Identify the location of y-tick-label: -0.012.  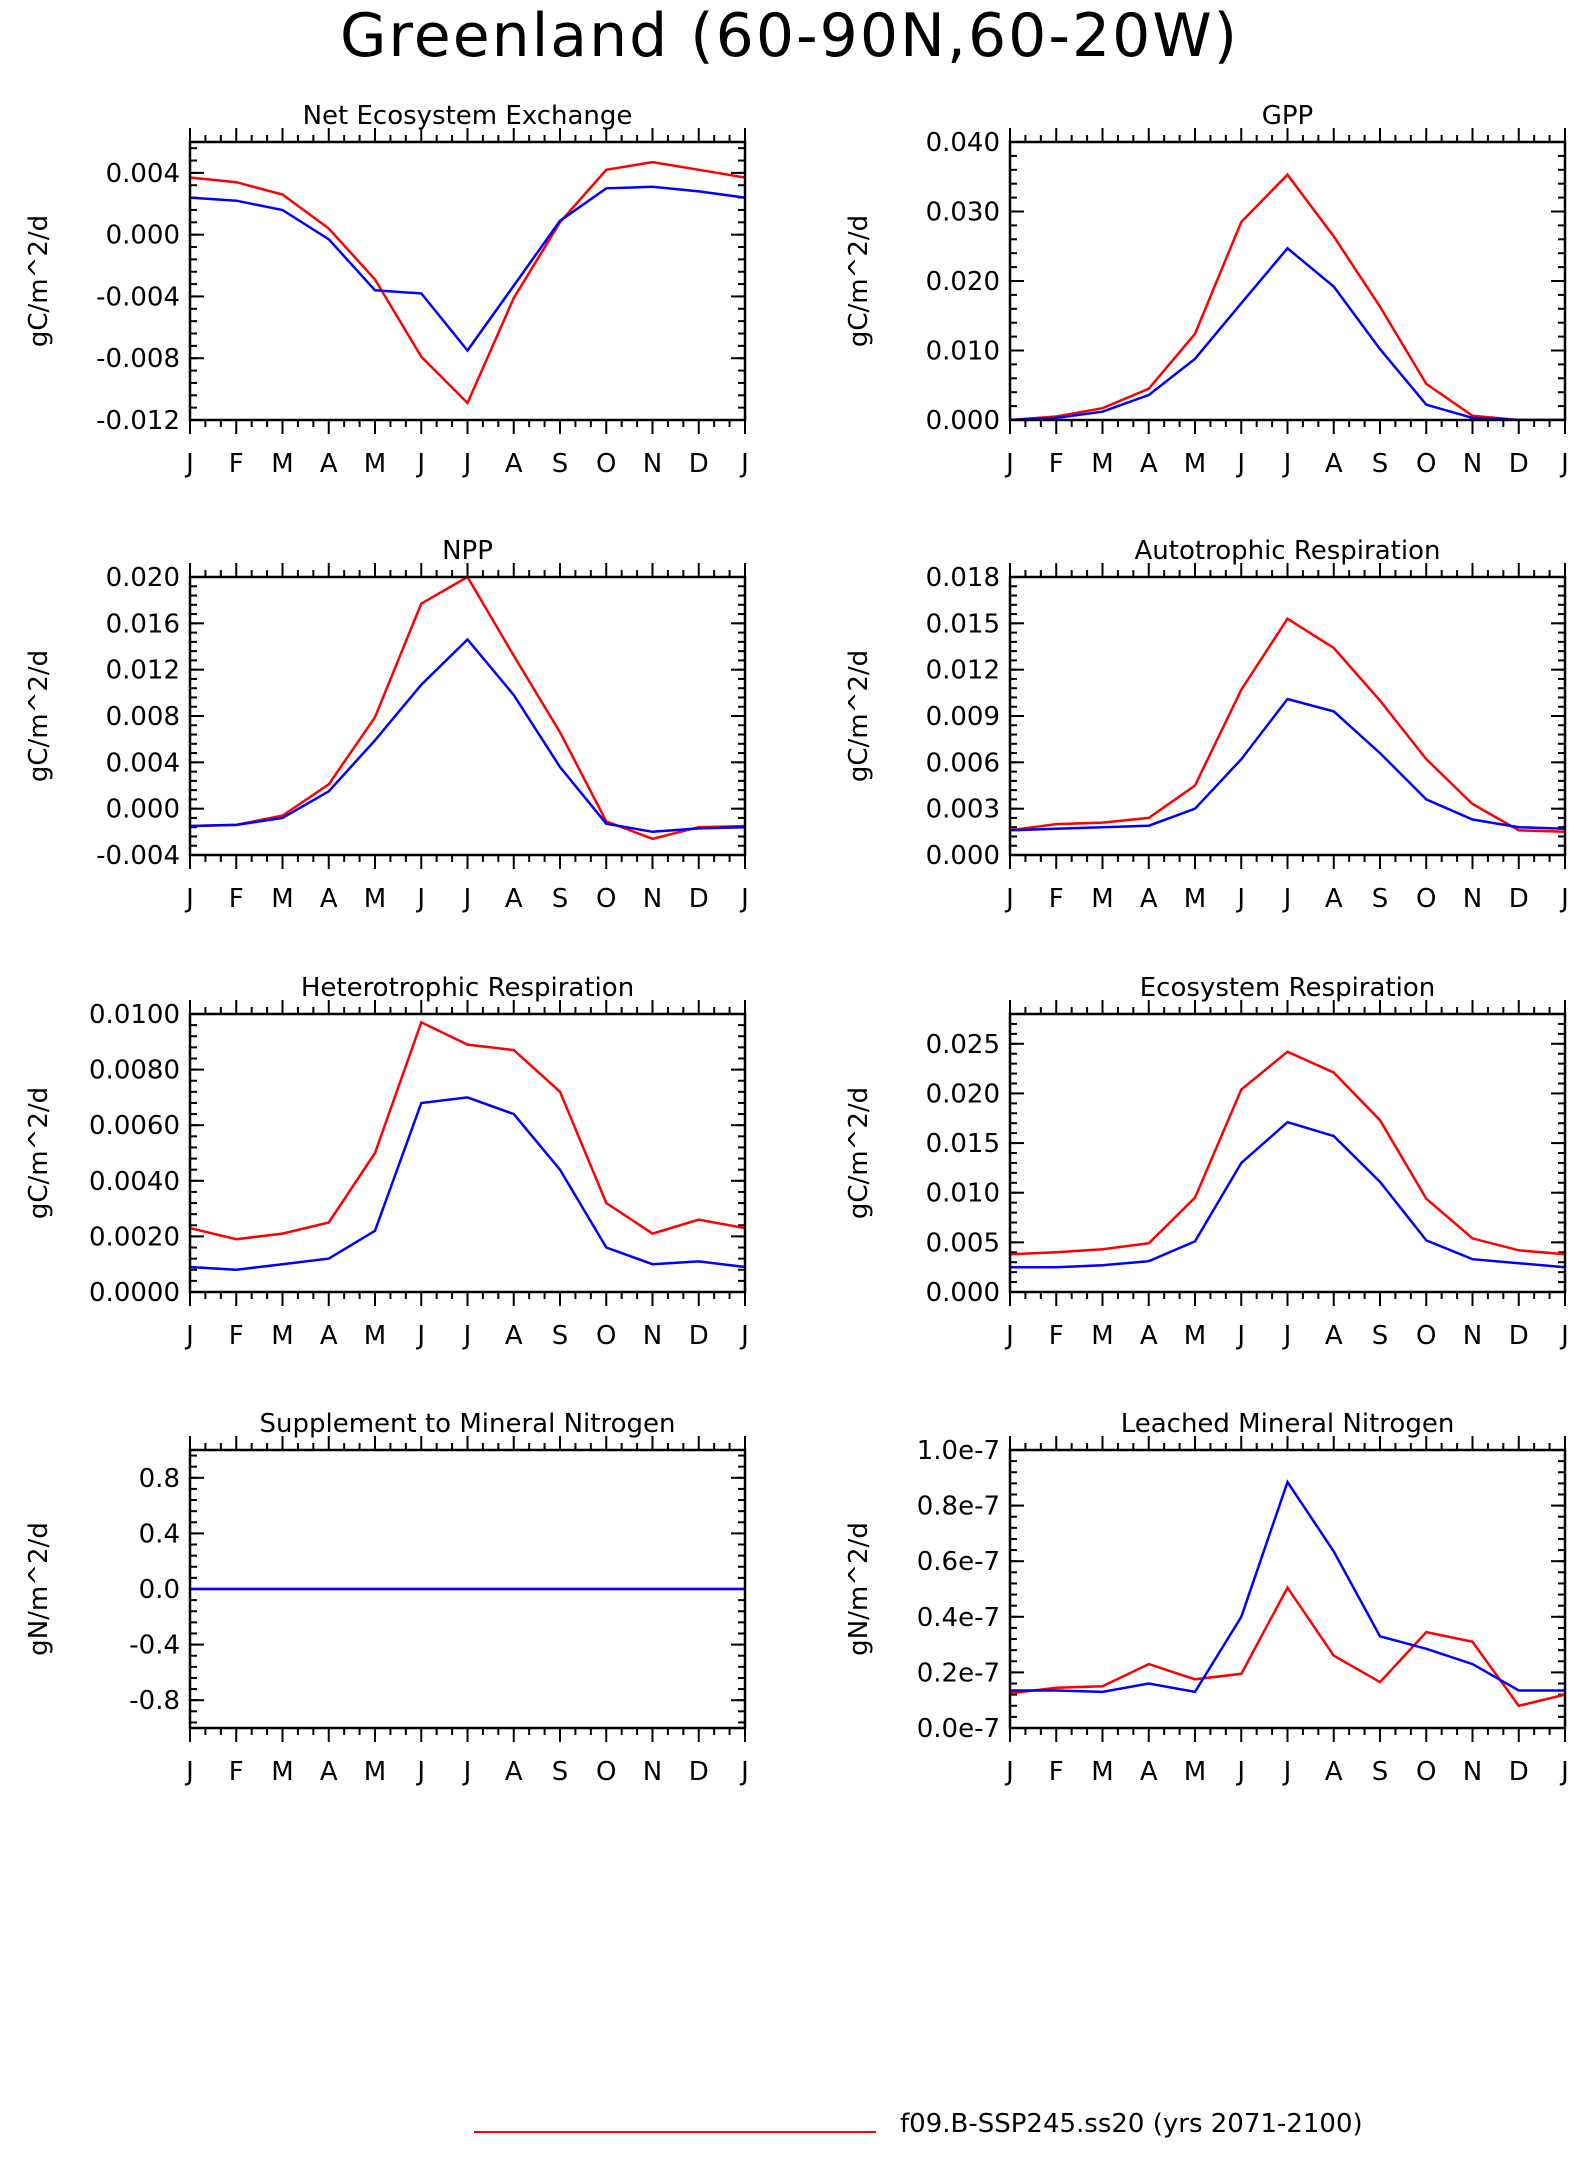
(138, 421).